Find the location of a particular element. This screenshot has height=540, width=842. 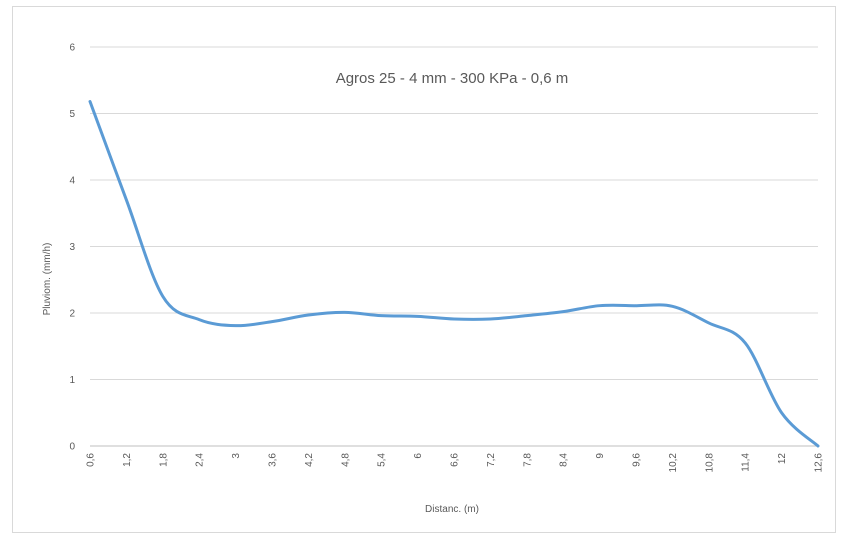

y-tick-label: 0 is located at coordinates (72, 447).